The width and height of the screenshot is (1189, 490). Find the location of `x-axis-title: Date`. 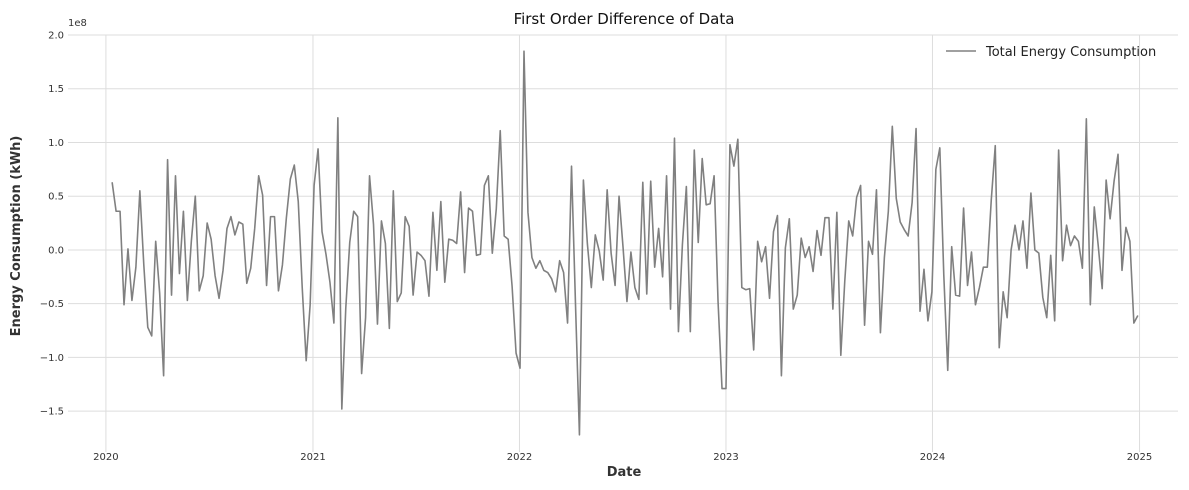

x-axis-title: Date is located at coordinates (624, 472).